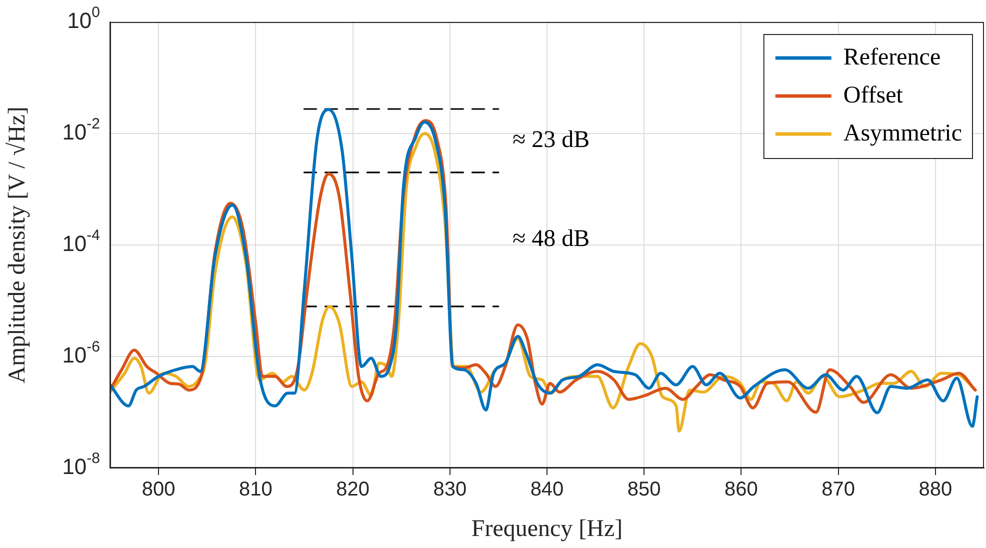 The height and width of the screenshot is (548, 986). What do you see at coordinates (935, 489) in the screenshot?
I see `x-tick-label: 880` at bounding box center [935, 489].